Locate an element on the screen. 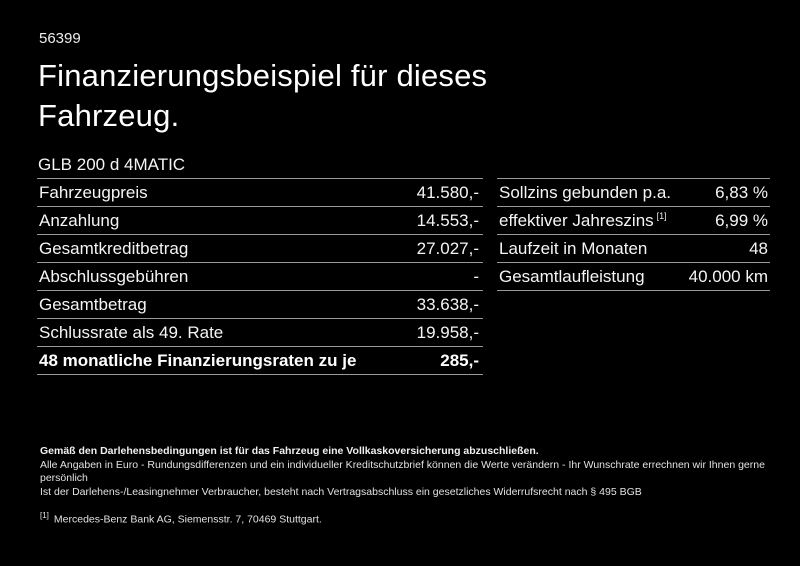 This screenshot has width=800, height=566. finance-row-closing-fees: Abschlussgebühren - is located at coordinates (260, 277).